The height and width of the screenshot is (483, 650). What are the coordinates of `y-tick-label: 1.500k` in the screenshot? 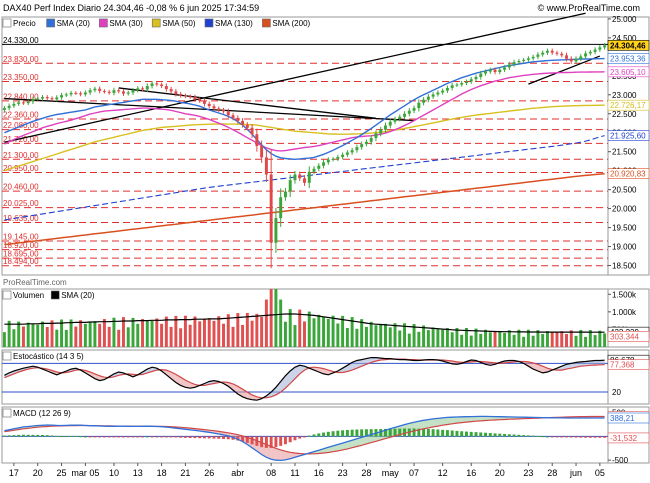 It's located at (624, 294).